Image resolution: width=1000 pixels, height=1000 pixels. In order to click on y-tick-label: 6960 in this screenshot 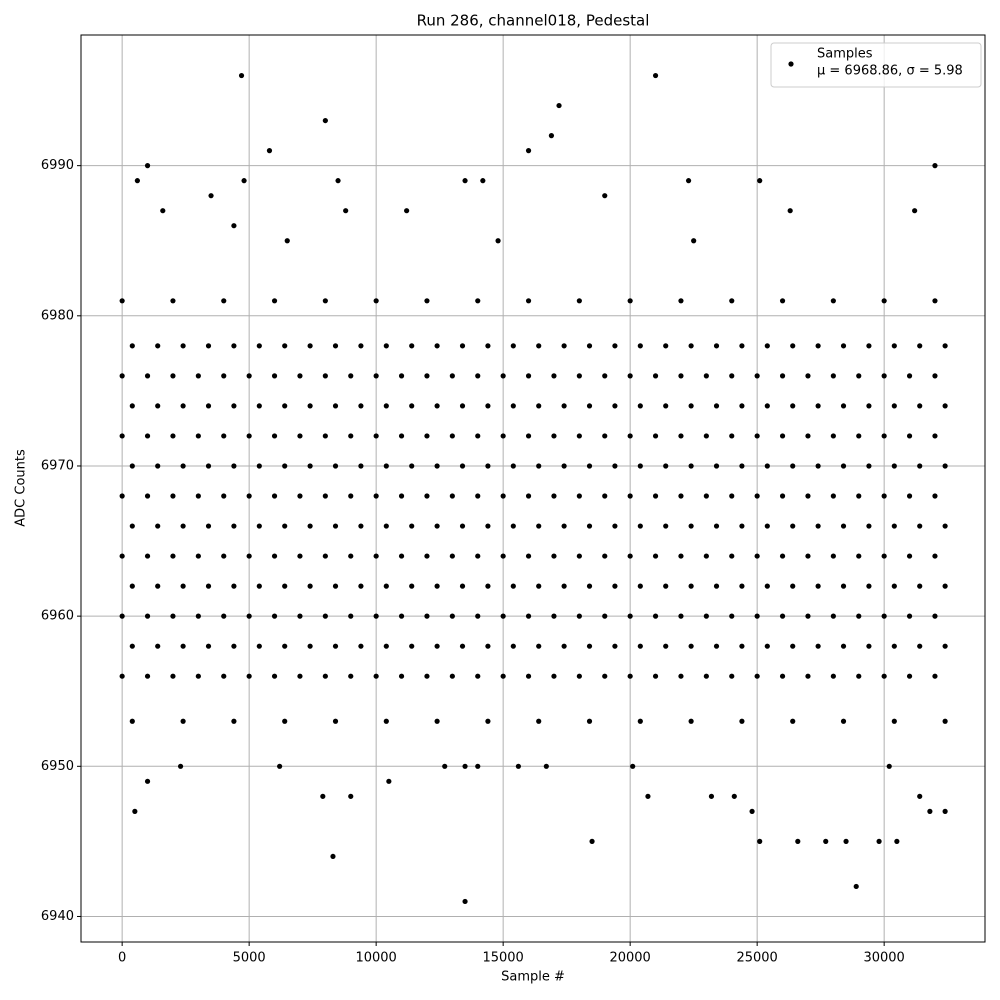, I will do `click(57, 616)`.